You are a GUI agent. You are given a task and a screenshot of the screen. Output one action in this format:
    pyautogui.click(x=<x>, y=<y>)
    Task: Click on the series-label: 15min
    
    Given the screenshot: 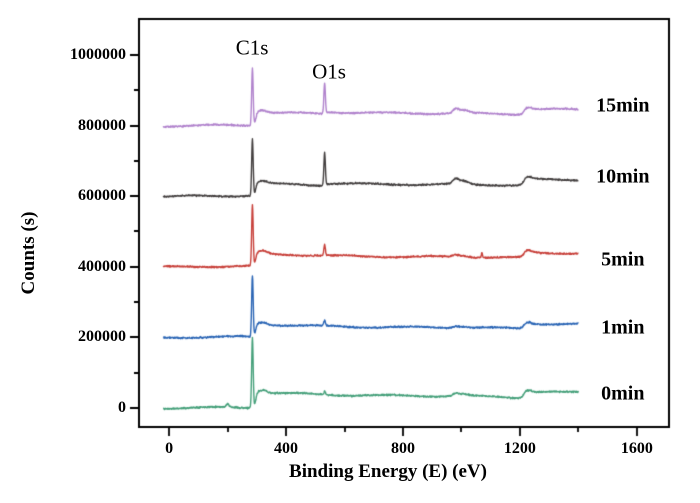 What is the action you would take?
    pyautogui.click(x=623, y=105)
    